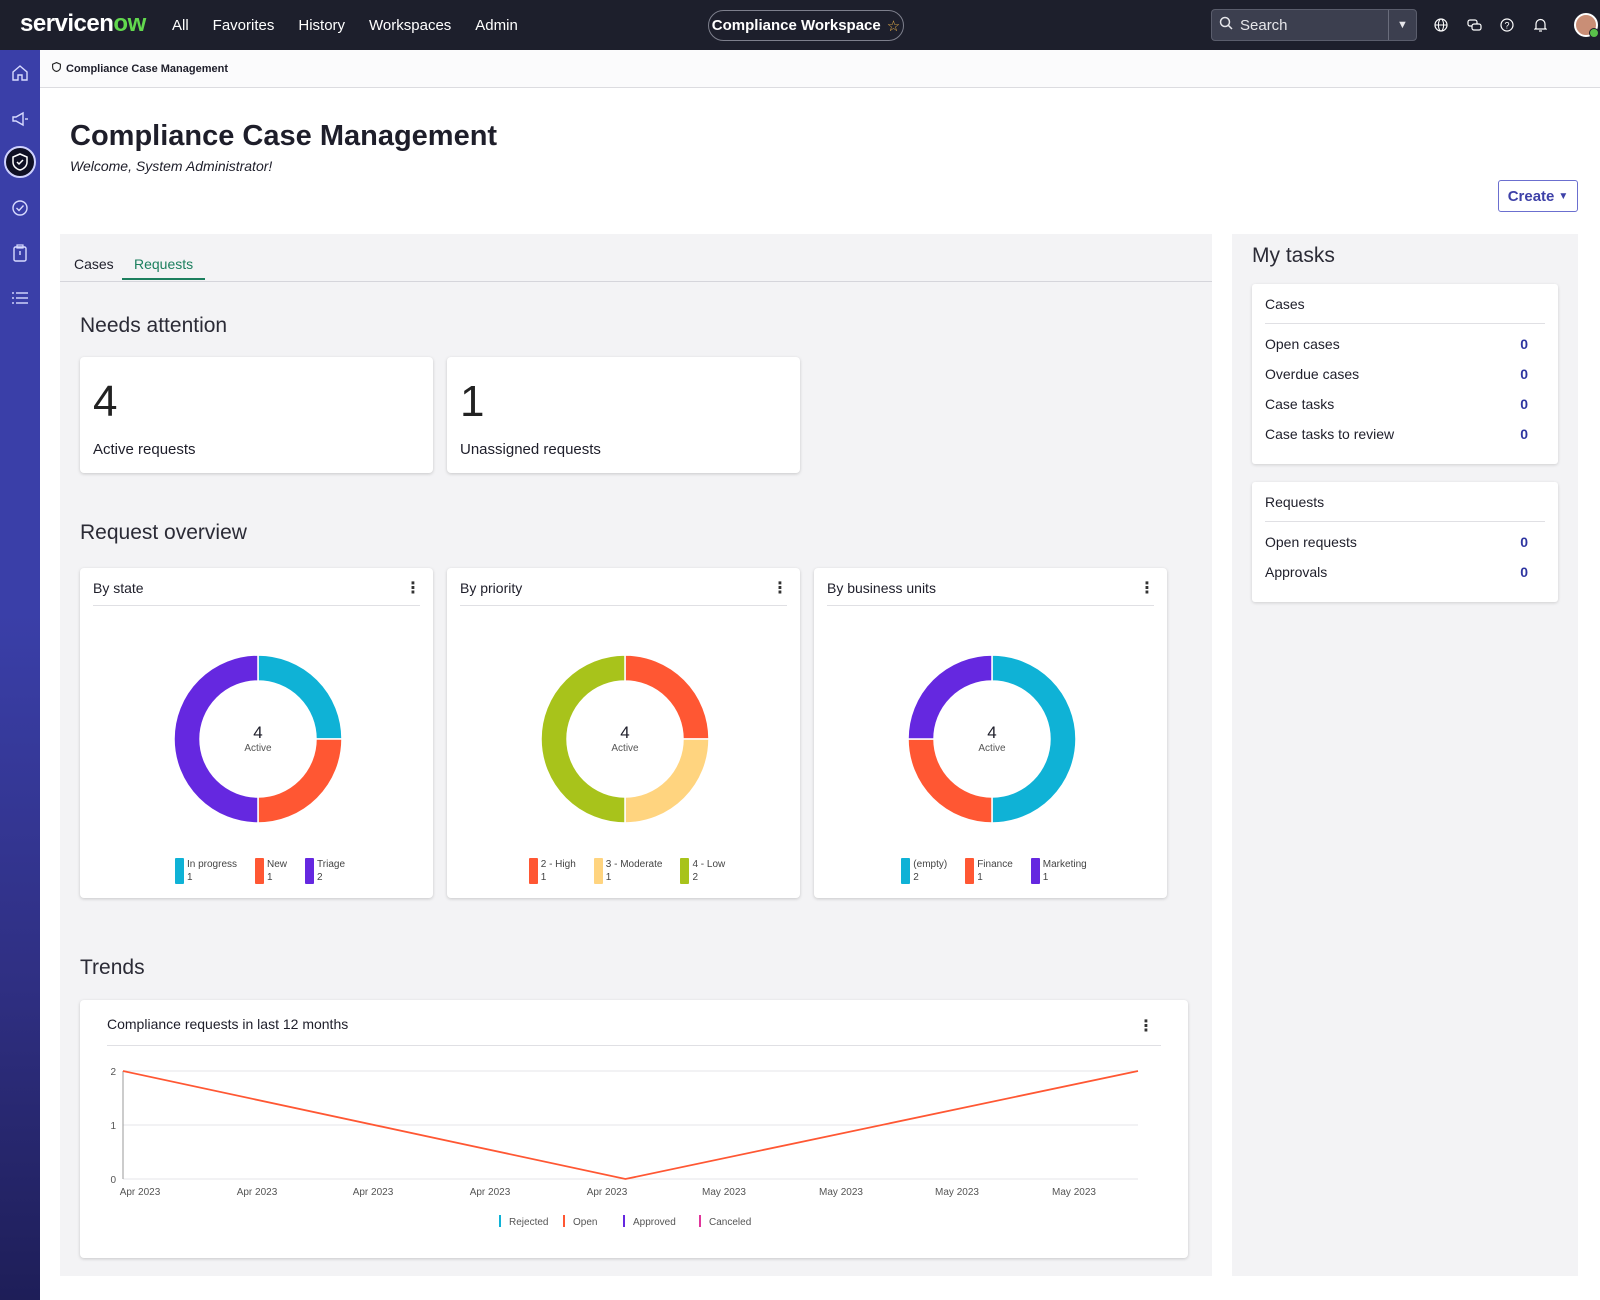 Image resolution: width=1600 pixels, height=1300 pixels. I want to click on task-row: Approvals 0, so click(1396, 574).